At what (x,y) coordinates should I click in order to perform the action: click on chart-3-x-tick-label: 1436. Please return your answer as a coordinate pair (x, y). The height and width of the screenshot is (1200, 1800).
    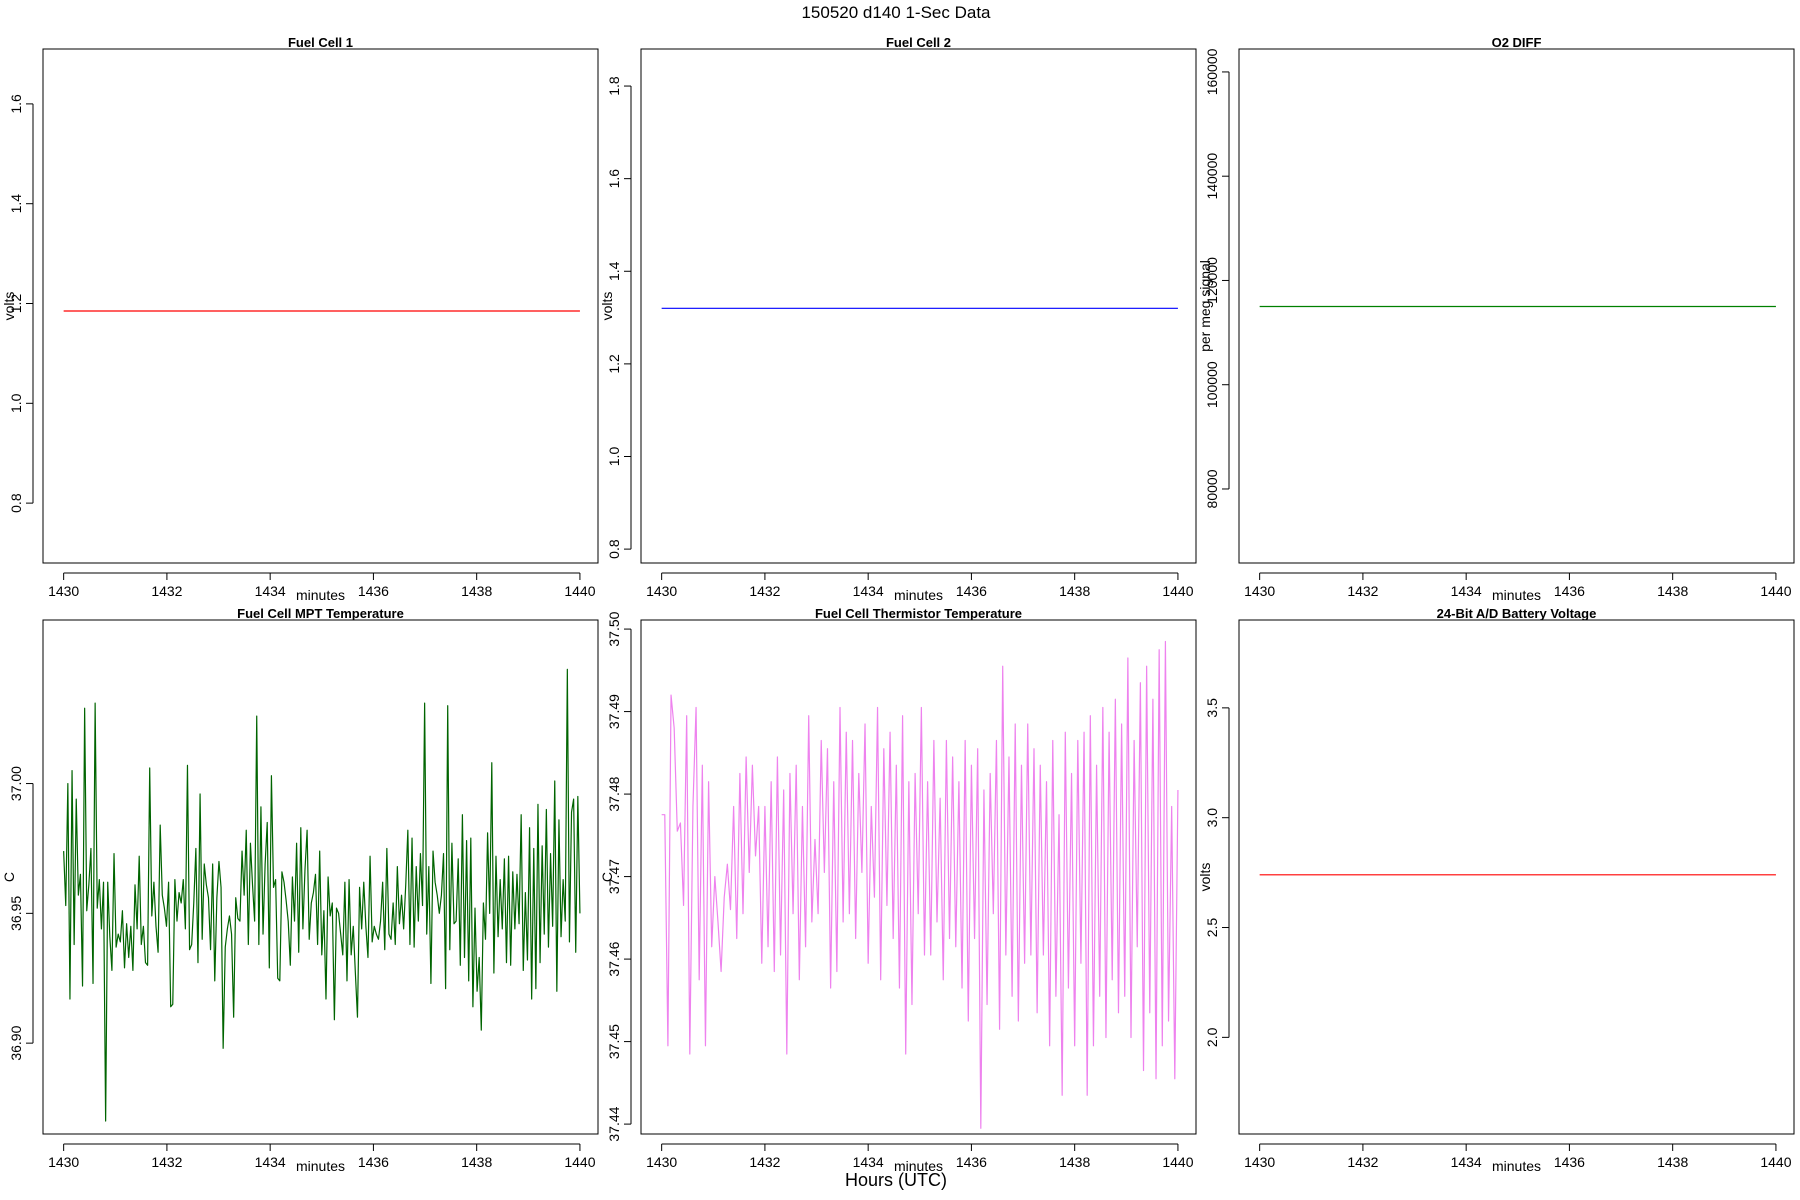
    Looking at the image, I should click on (1569, 591).